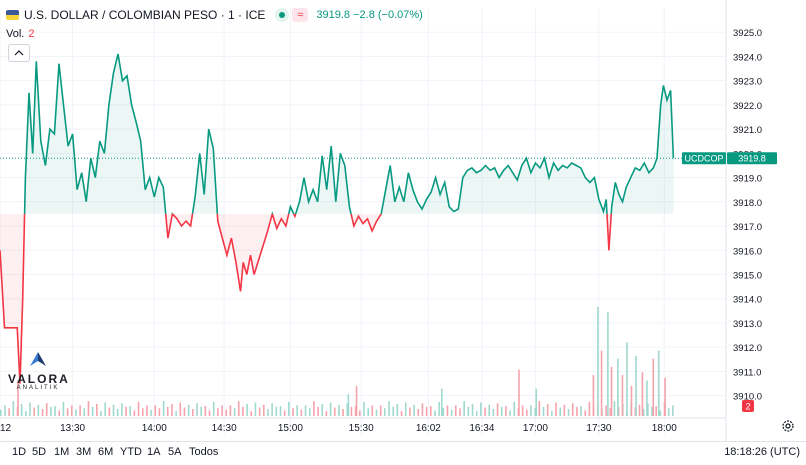 The height and width of the screenshot is (465, 806). What do you see at coordinates (361, 428) in the screenshot?
I see `x-tick-label-5: 15:30` at bounding box center [361, 428].